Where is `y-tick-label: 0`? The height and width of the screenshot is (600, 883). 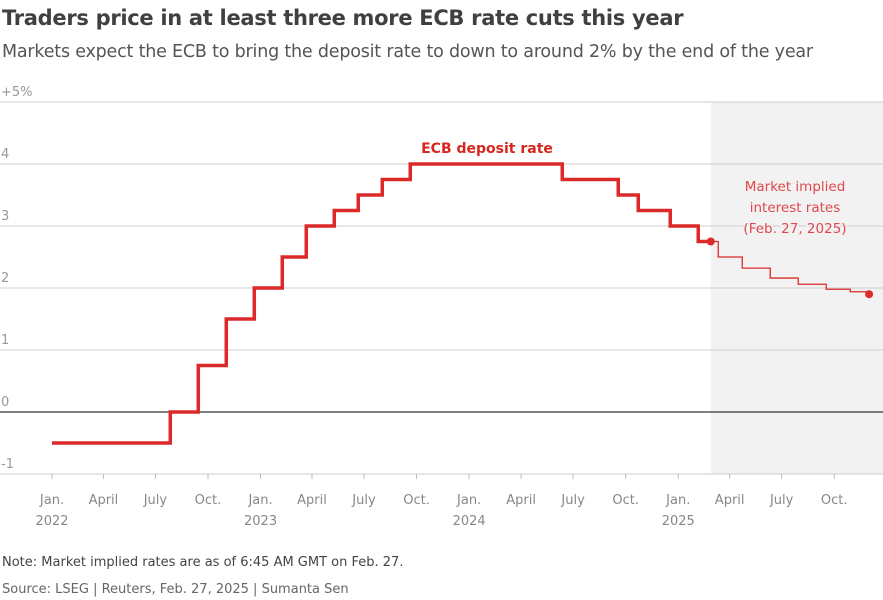
y-tick-label: 0 is located at coordinates (5, 402).